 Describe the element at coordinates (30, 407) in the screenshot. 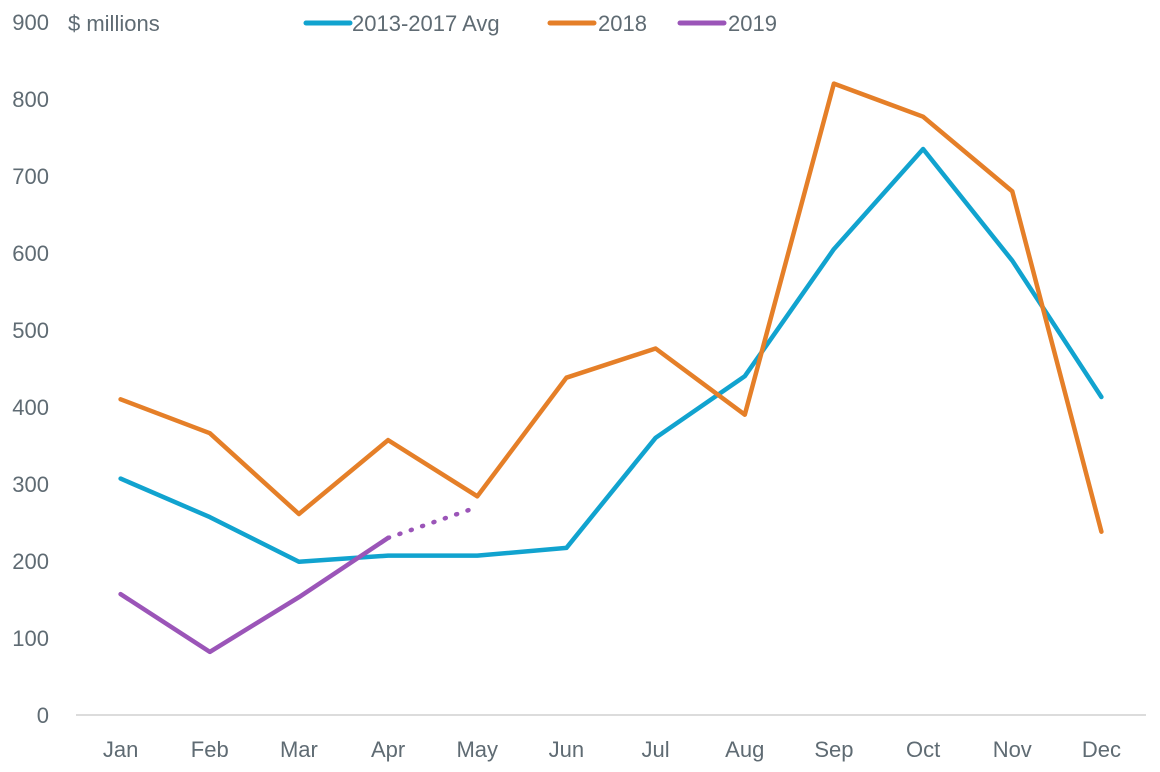

I see `y-tick-label: 400` at that location.